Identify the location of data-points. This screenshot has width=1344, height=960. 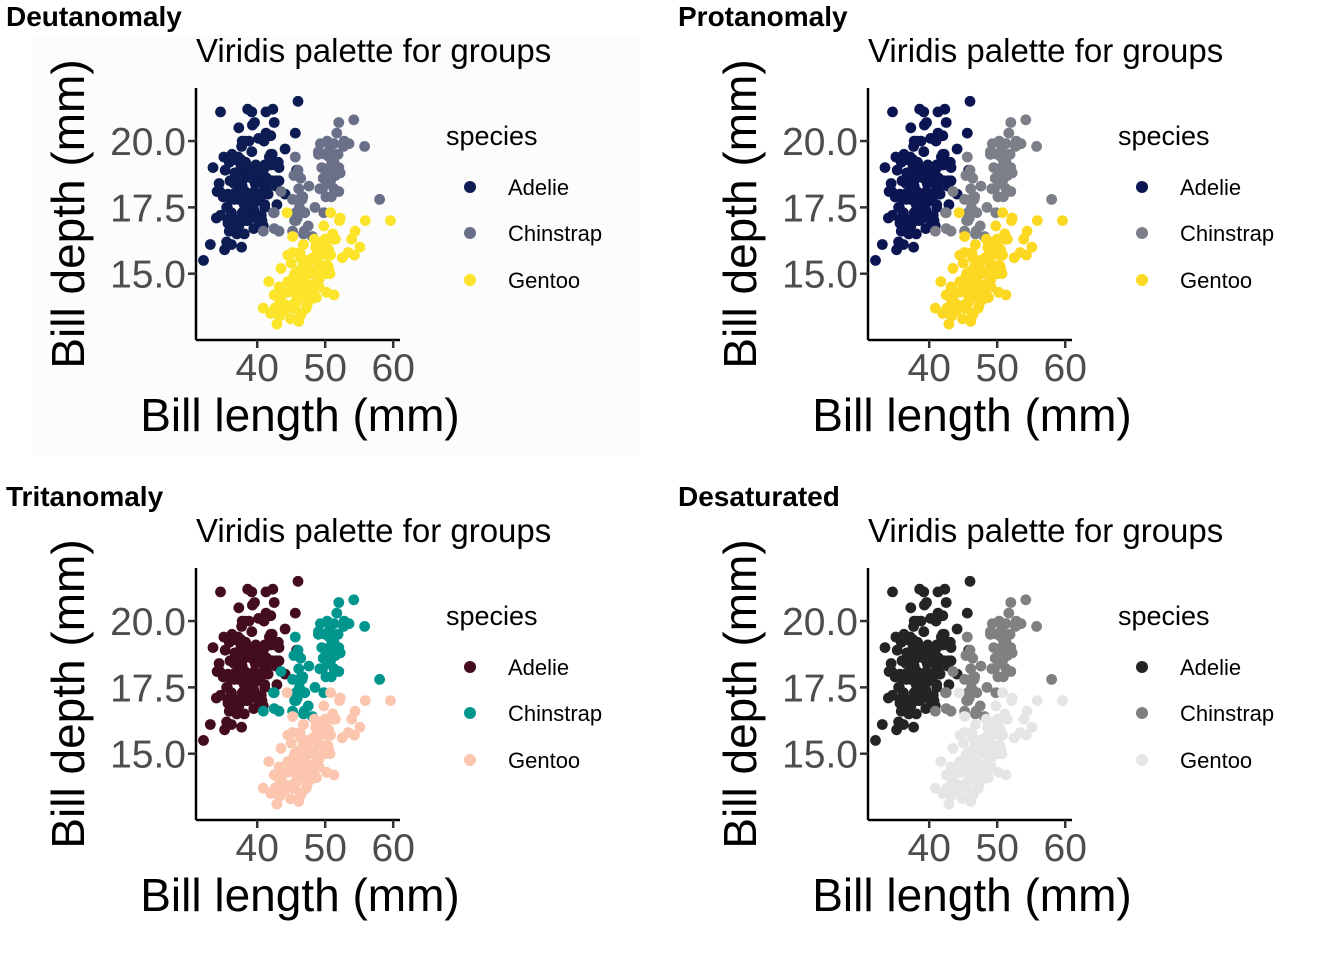
(969, 212).